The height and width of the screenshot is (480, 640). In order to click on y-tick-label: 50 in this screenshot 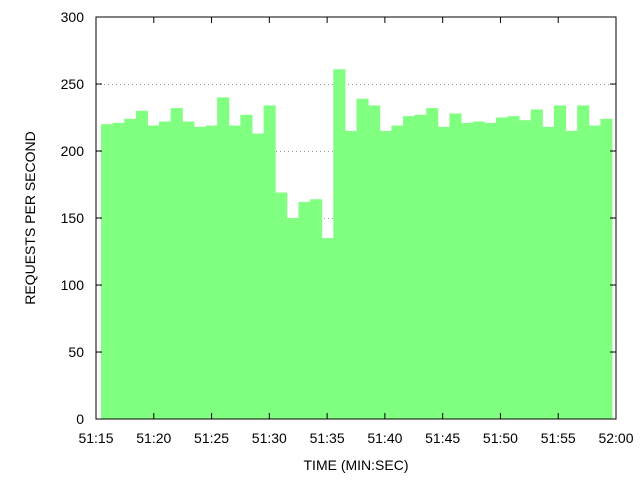, I will do `click(76, 352)`.